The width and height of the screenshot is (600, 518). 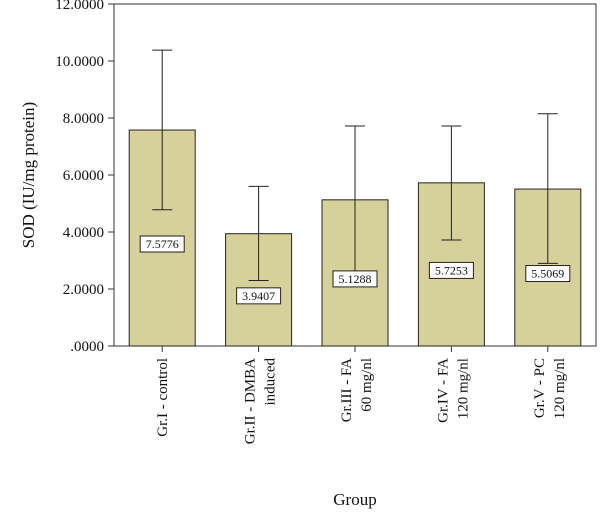 I want to click on x-category-label-line: Gr.IV - FA, so click(x=443, y=390).